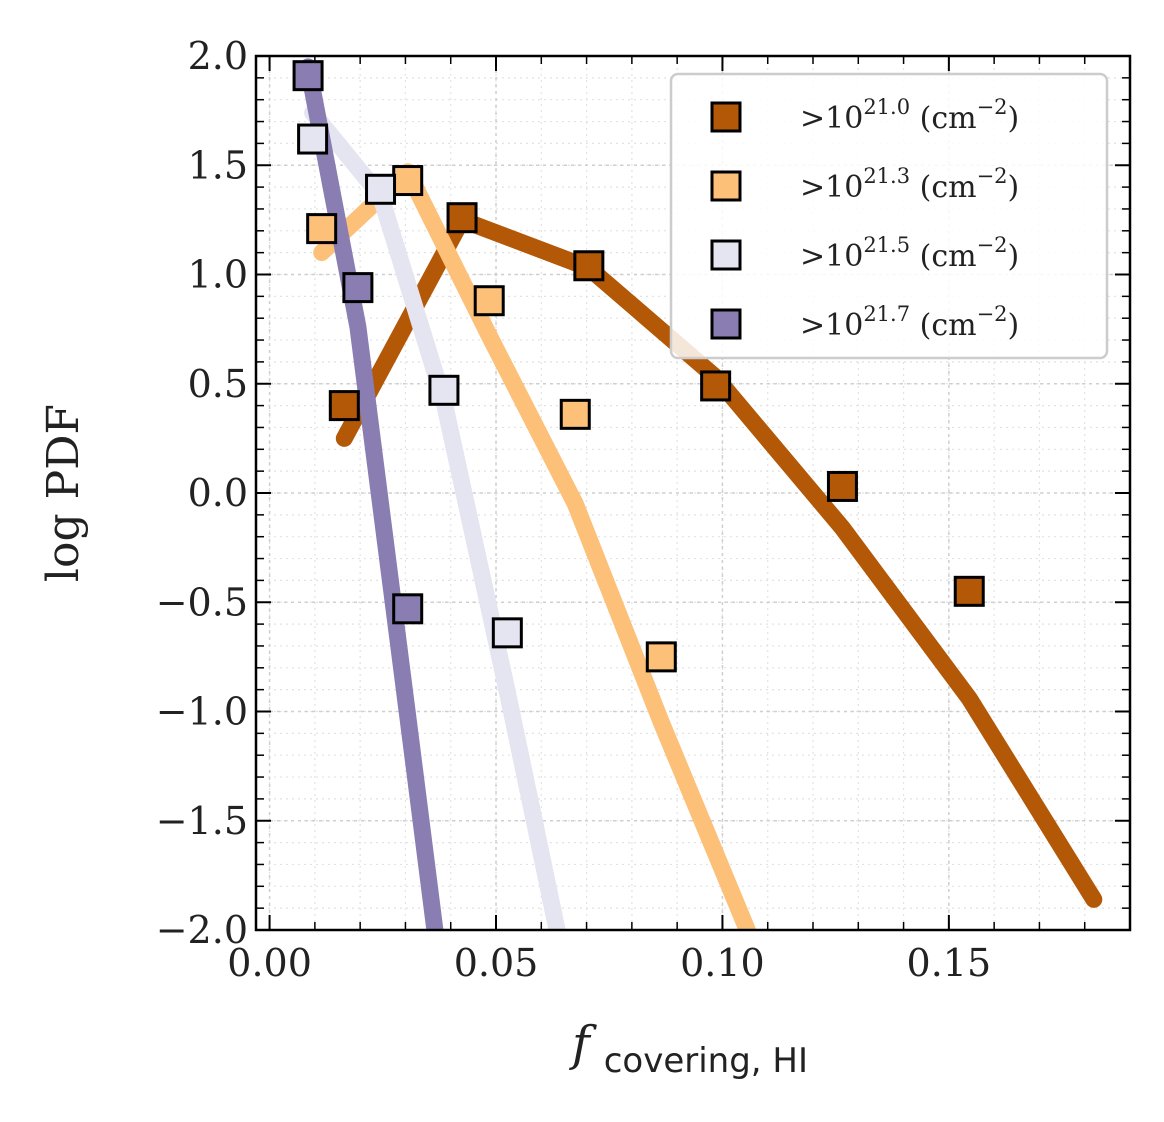 Image resolution: width=1164 pixels, height=1122 pixels. Describe the element at coordinates (218, 384) in the screenshot. I see `y-tick-label: 0.5` at that location.